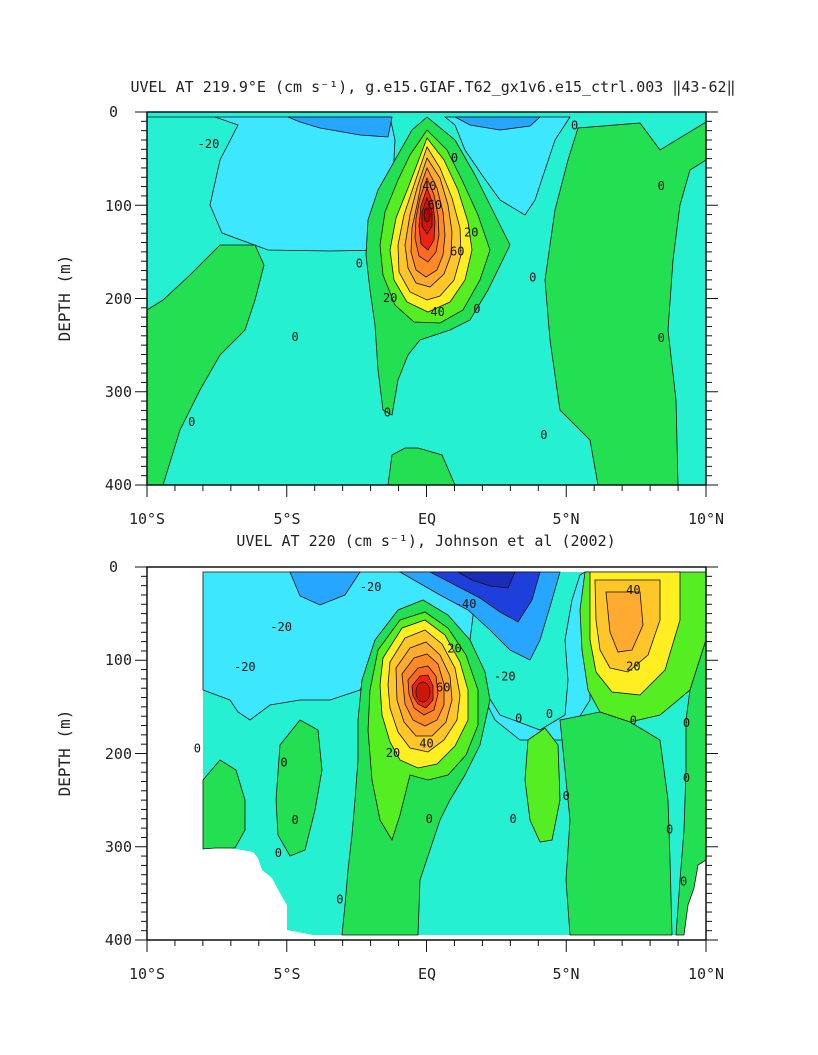 This screenshot has height=1055, width=818. Describe the element at coordinates (423, 692) in the screenshot. I see `p2-jet-core` at that location.